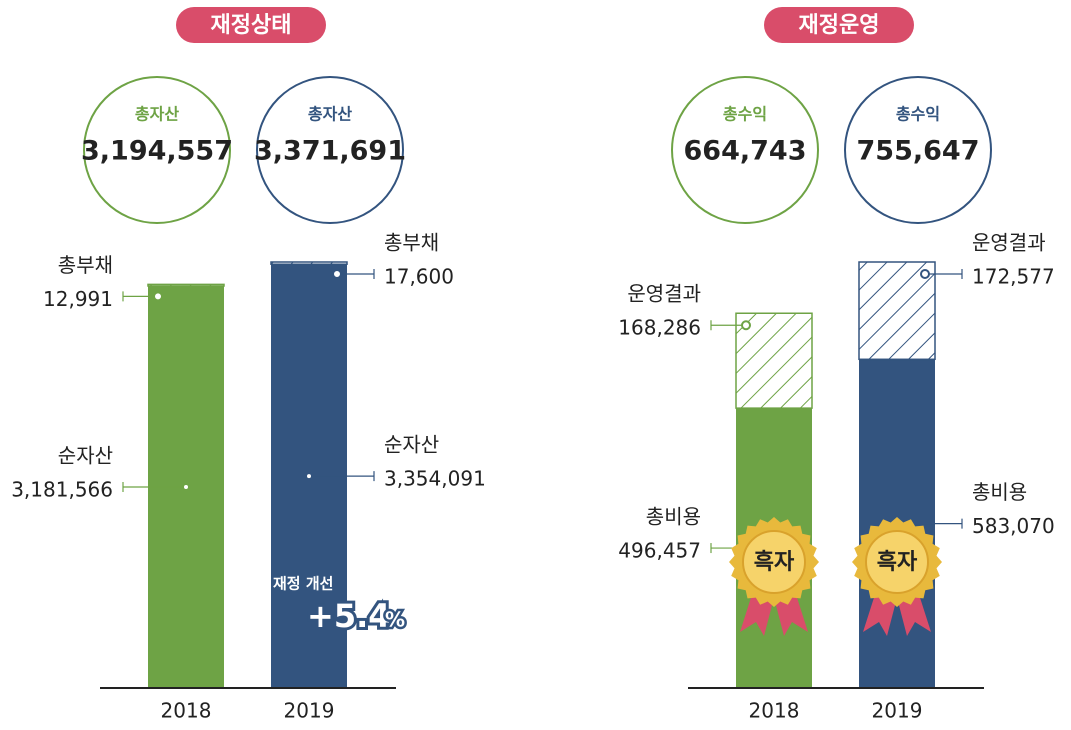  Describe the element at coordinates (395, 620) in the screenshot. I see `annotation-unit: %` at that location.